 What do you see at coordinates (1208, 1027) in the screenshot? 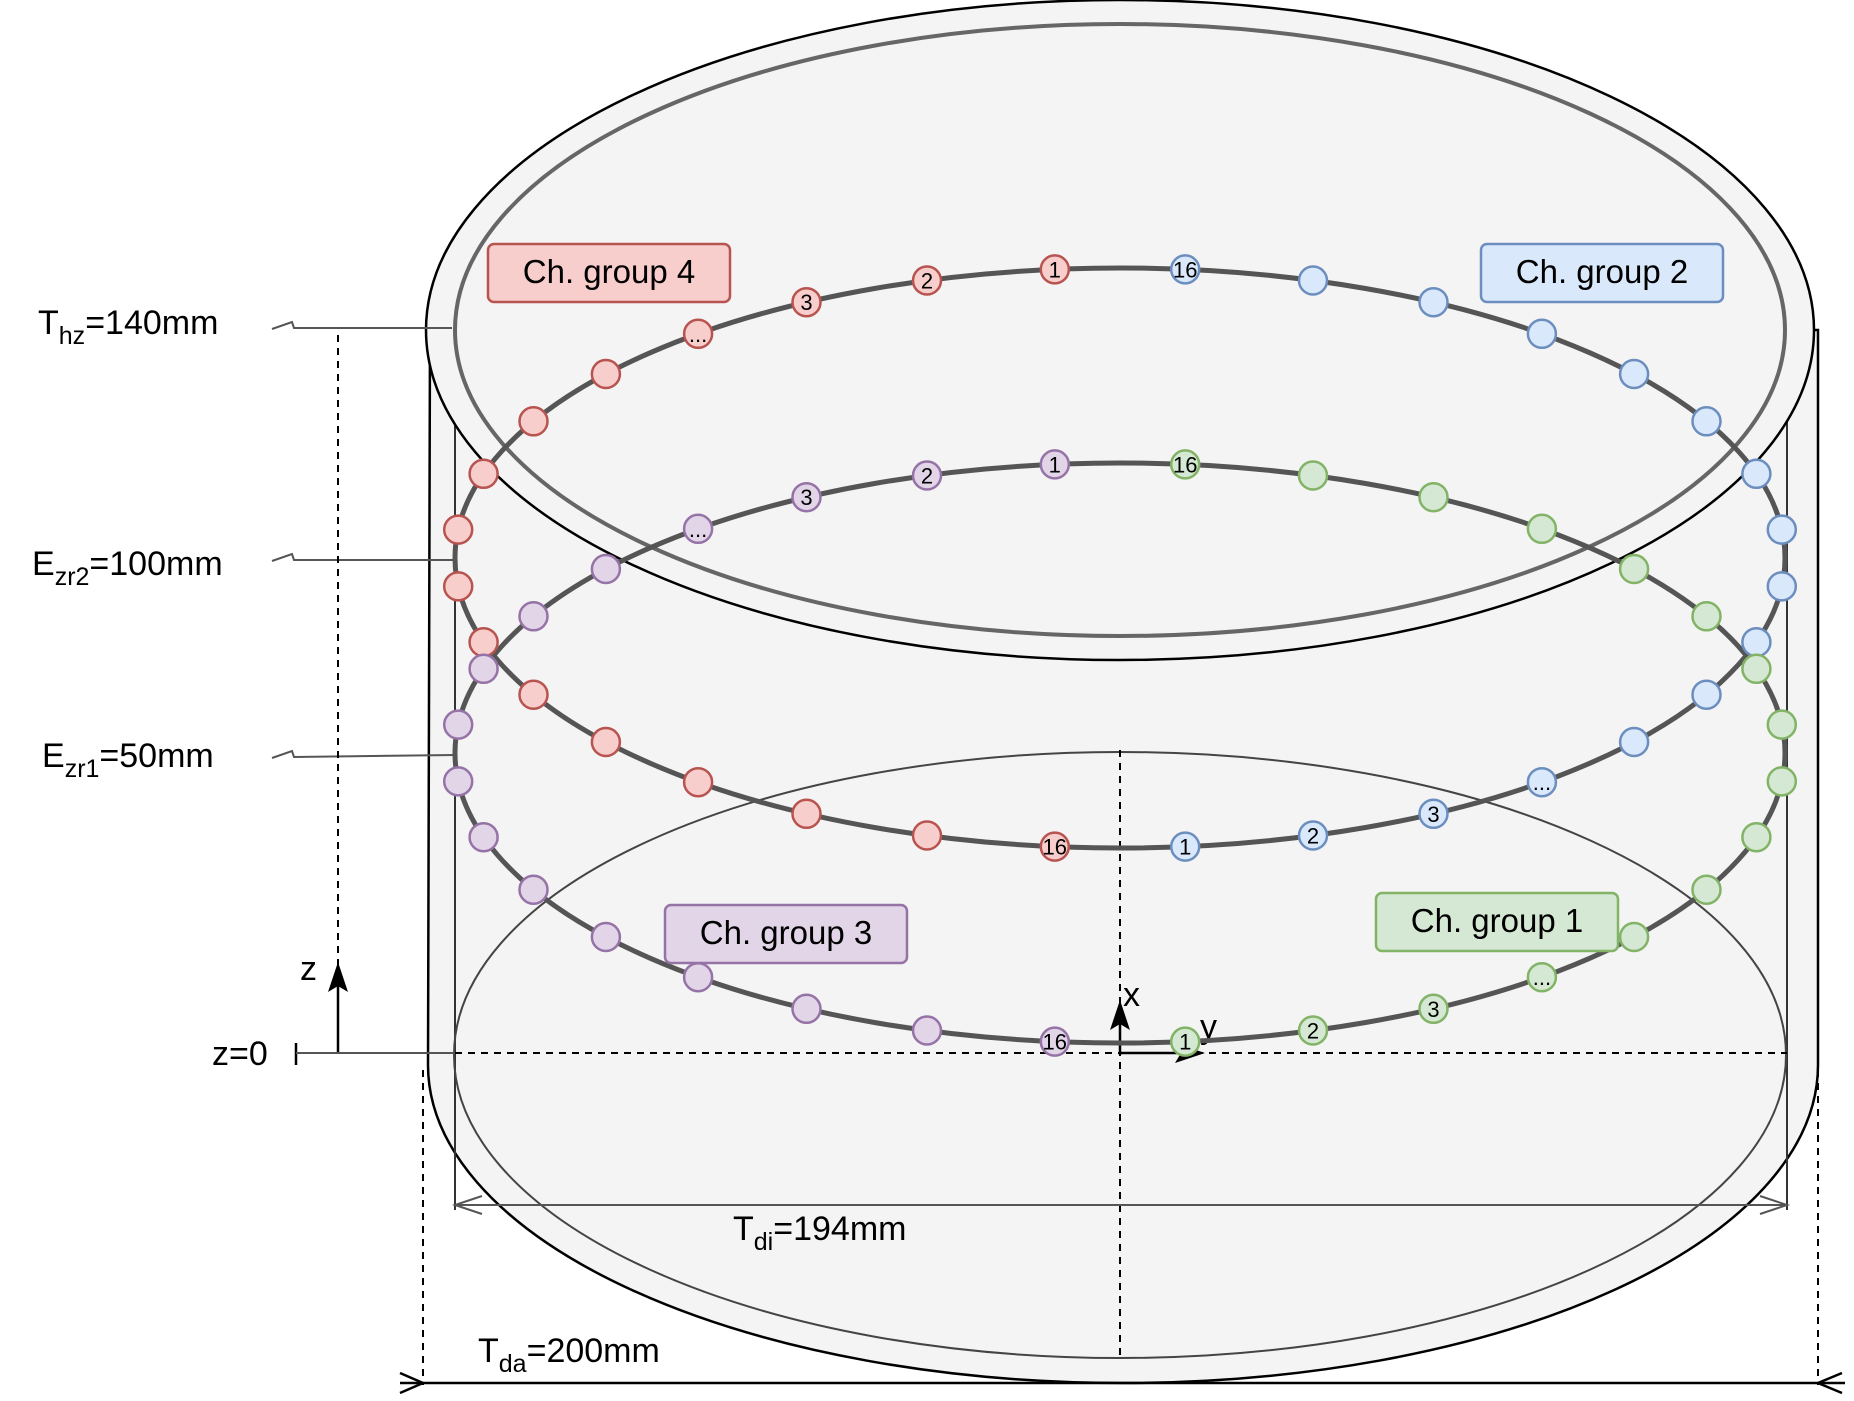
I see `y-axis-label: y` at bounding box center [1208, 1027].